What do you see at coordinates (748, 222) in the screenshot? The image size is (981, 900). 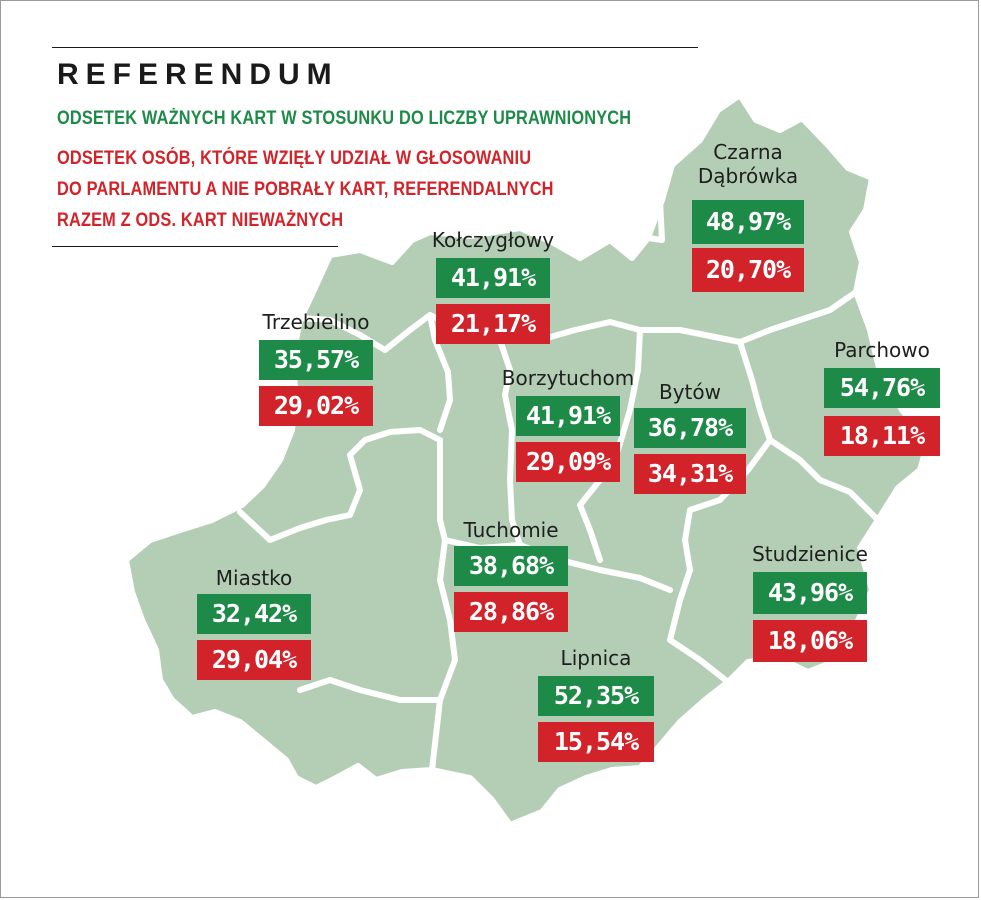 I see `valid-cards-value: 48,97%` at bounding box center [748, 222].